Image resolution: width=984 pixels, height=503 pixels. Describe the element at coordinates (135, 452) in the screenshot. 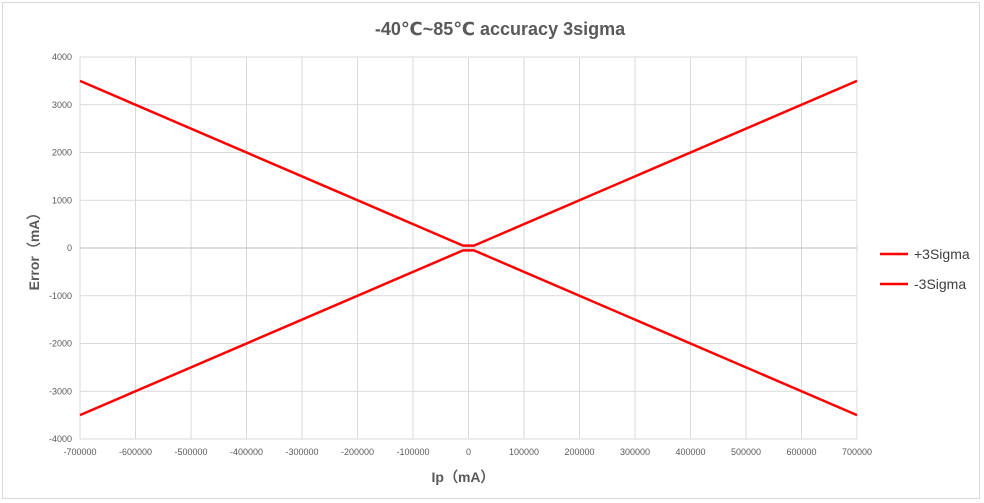

I see `x-tick-label: -600000` at that location.